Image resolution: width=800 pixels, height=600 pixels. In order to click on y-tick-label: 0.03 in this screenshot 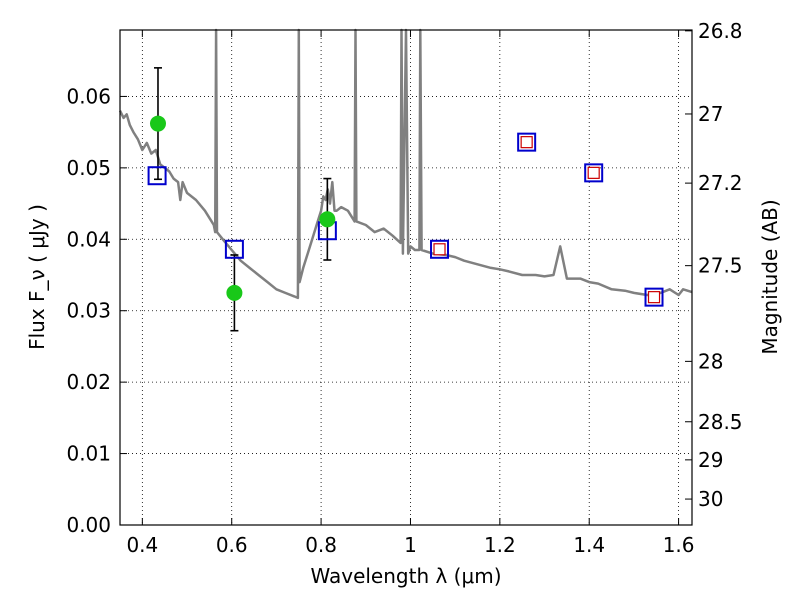, I will do `click(88, 311)`.